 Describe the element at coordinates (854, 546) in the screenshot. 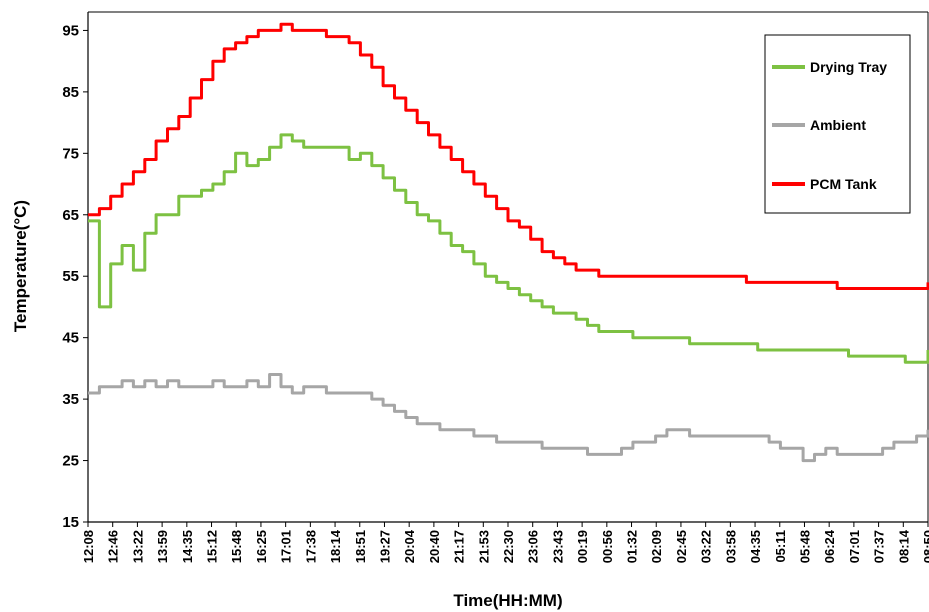

I see `x-tick-label: 07:01` at that location.